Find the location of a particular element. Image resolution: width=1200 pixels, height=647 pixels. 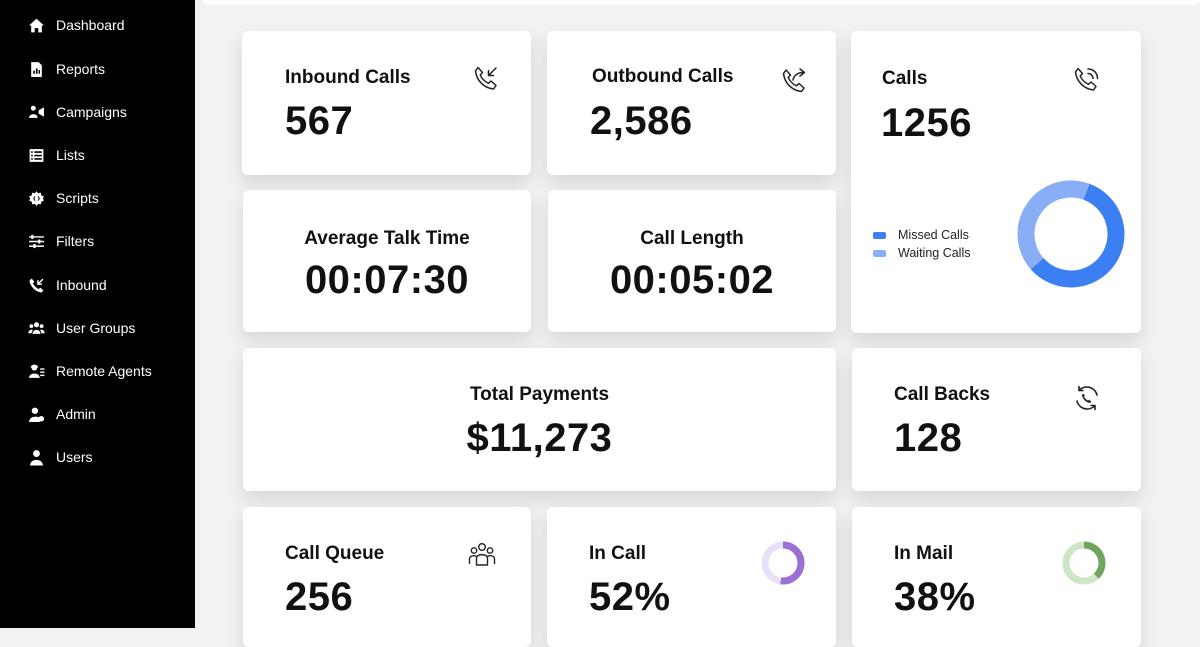

card-value: 2,586 is located at coordinates (641, 121).